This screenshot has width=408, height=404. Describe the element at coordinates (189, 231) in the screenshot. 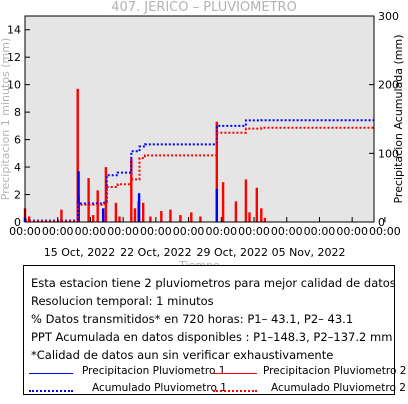

I see `x-tick-label-5: 00:00` at that location.